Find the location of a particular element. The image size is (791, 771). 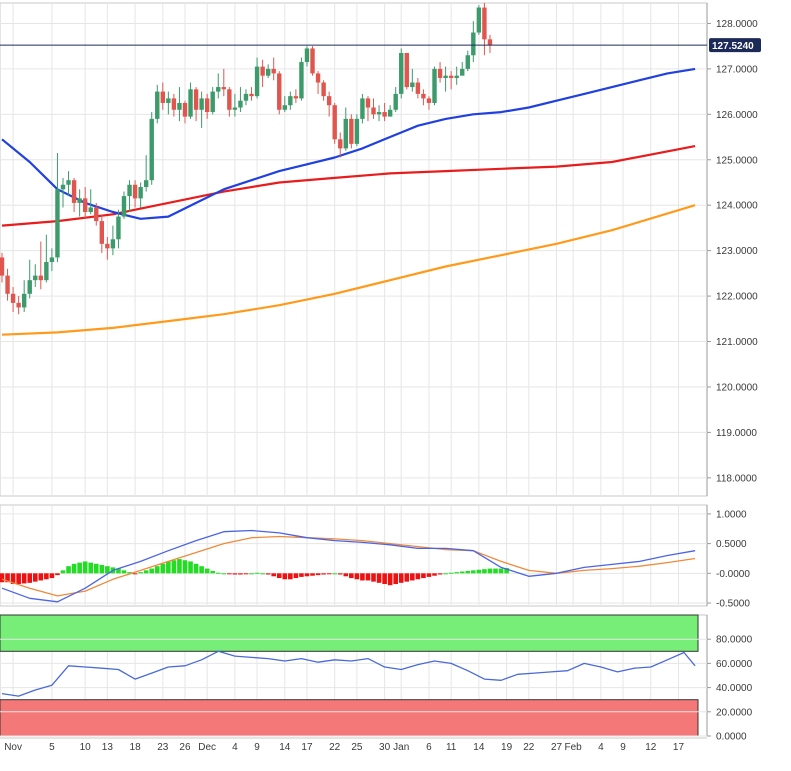

current-price-tag: 127.5240 is located at coordinates (735, 45).